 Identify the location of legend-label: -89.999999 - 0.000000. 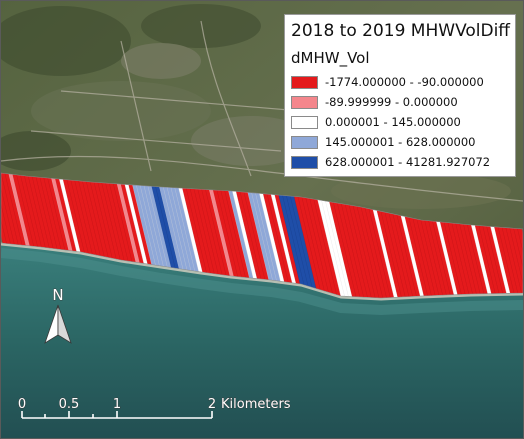
(391, 102).